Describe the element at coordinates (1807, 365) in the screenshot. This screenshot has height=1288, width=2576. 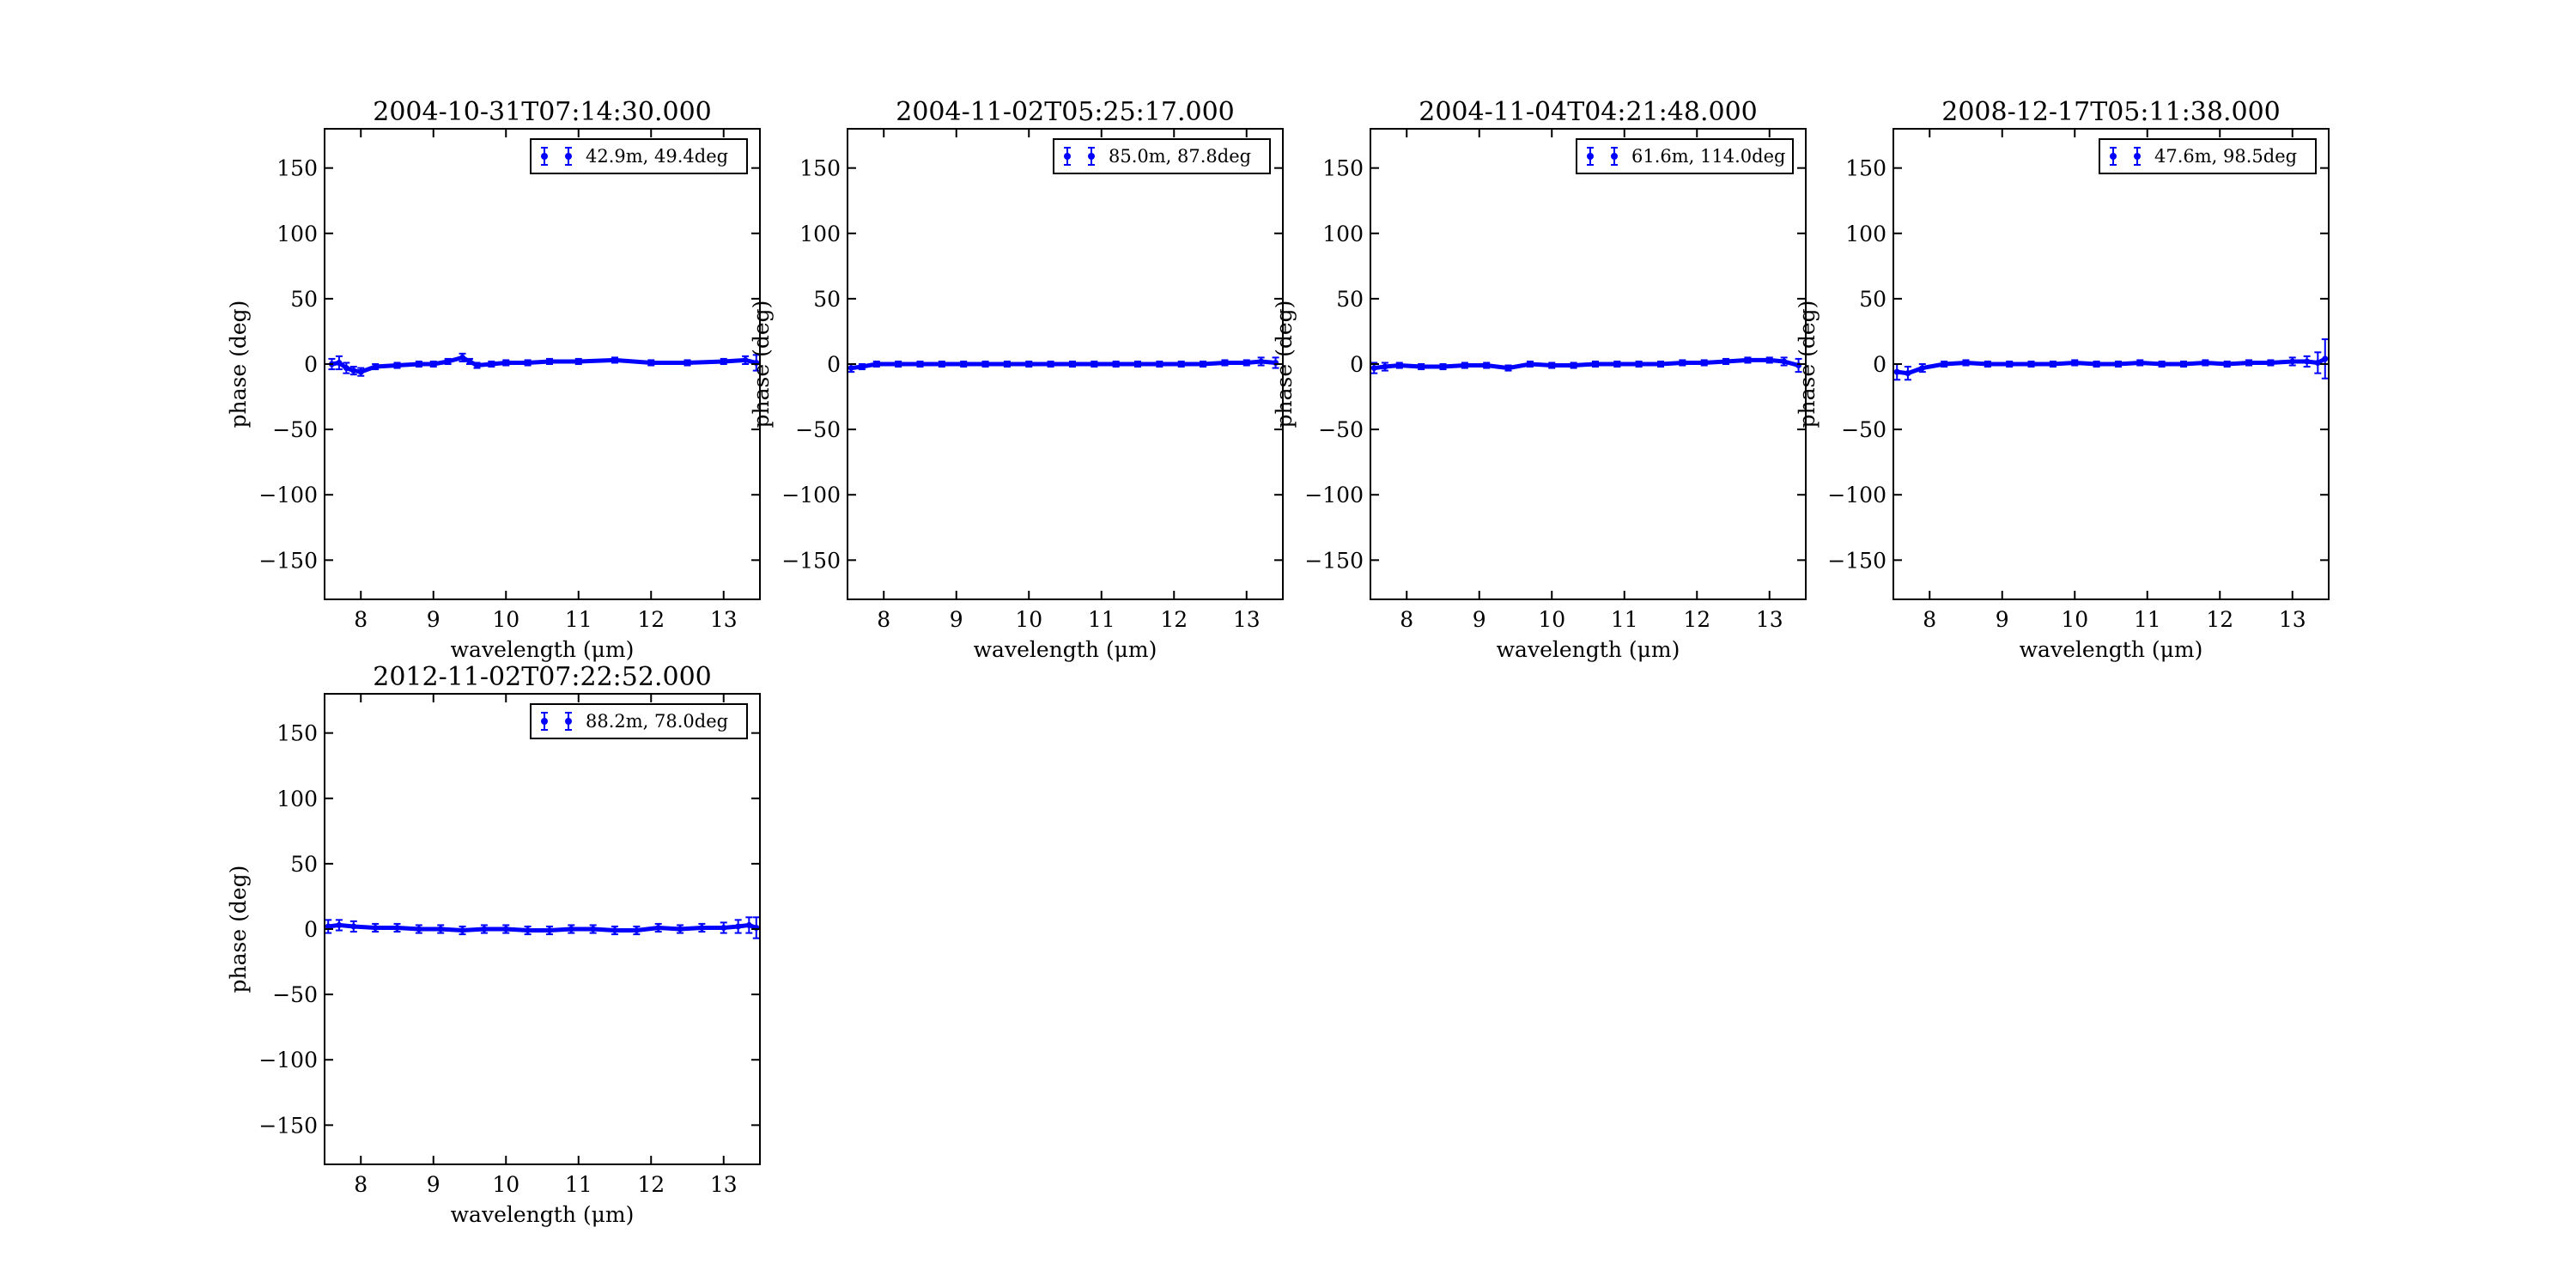
I see `y-axis-label: phase (deg)` at that location.